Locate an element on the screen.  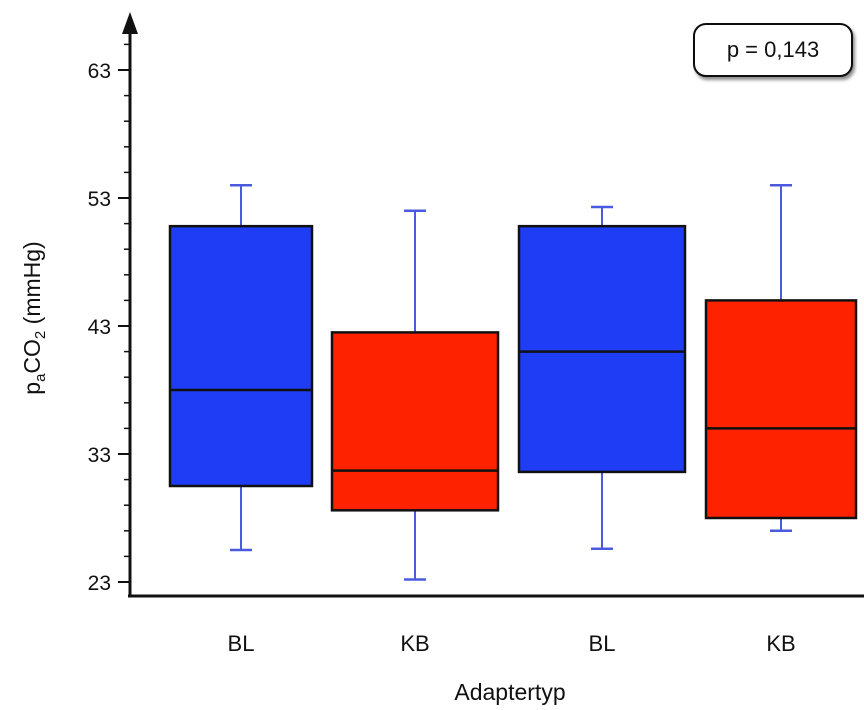
box-3-bl is located at coordinates (602, 377).